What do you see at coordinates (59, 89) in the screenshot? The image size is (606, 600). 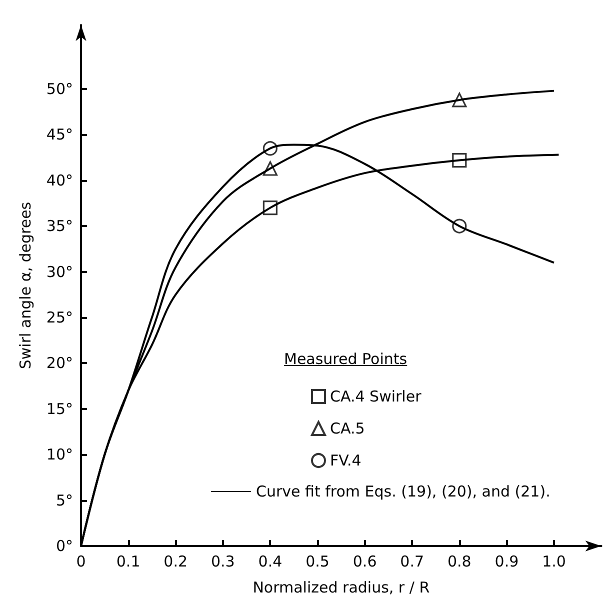 I see `y-tick-label: 50°` at bounding box center [59, 89].